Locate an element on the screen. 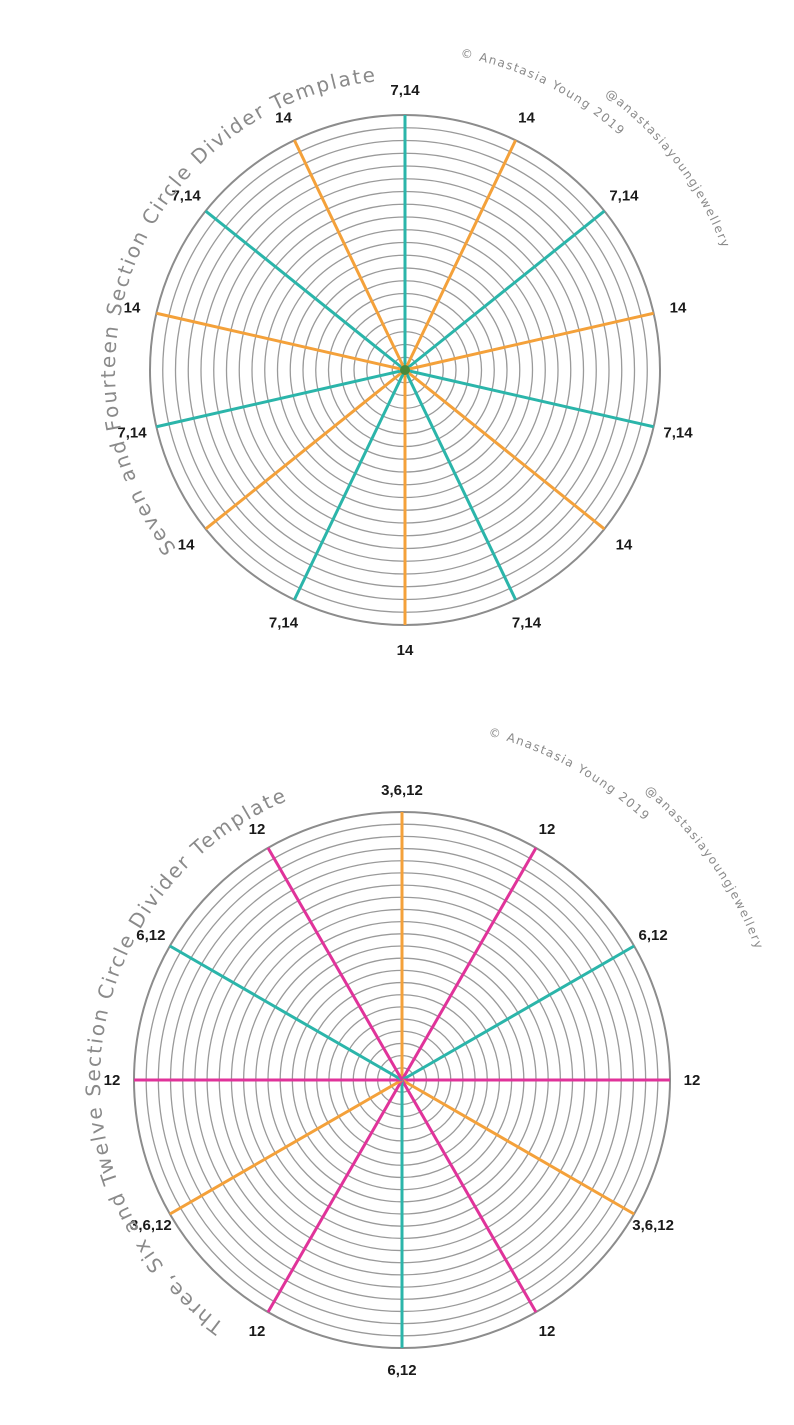  instagram-handle: @anastasiayoungjewellery is located at coordinates (668, 168).